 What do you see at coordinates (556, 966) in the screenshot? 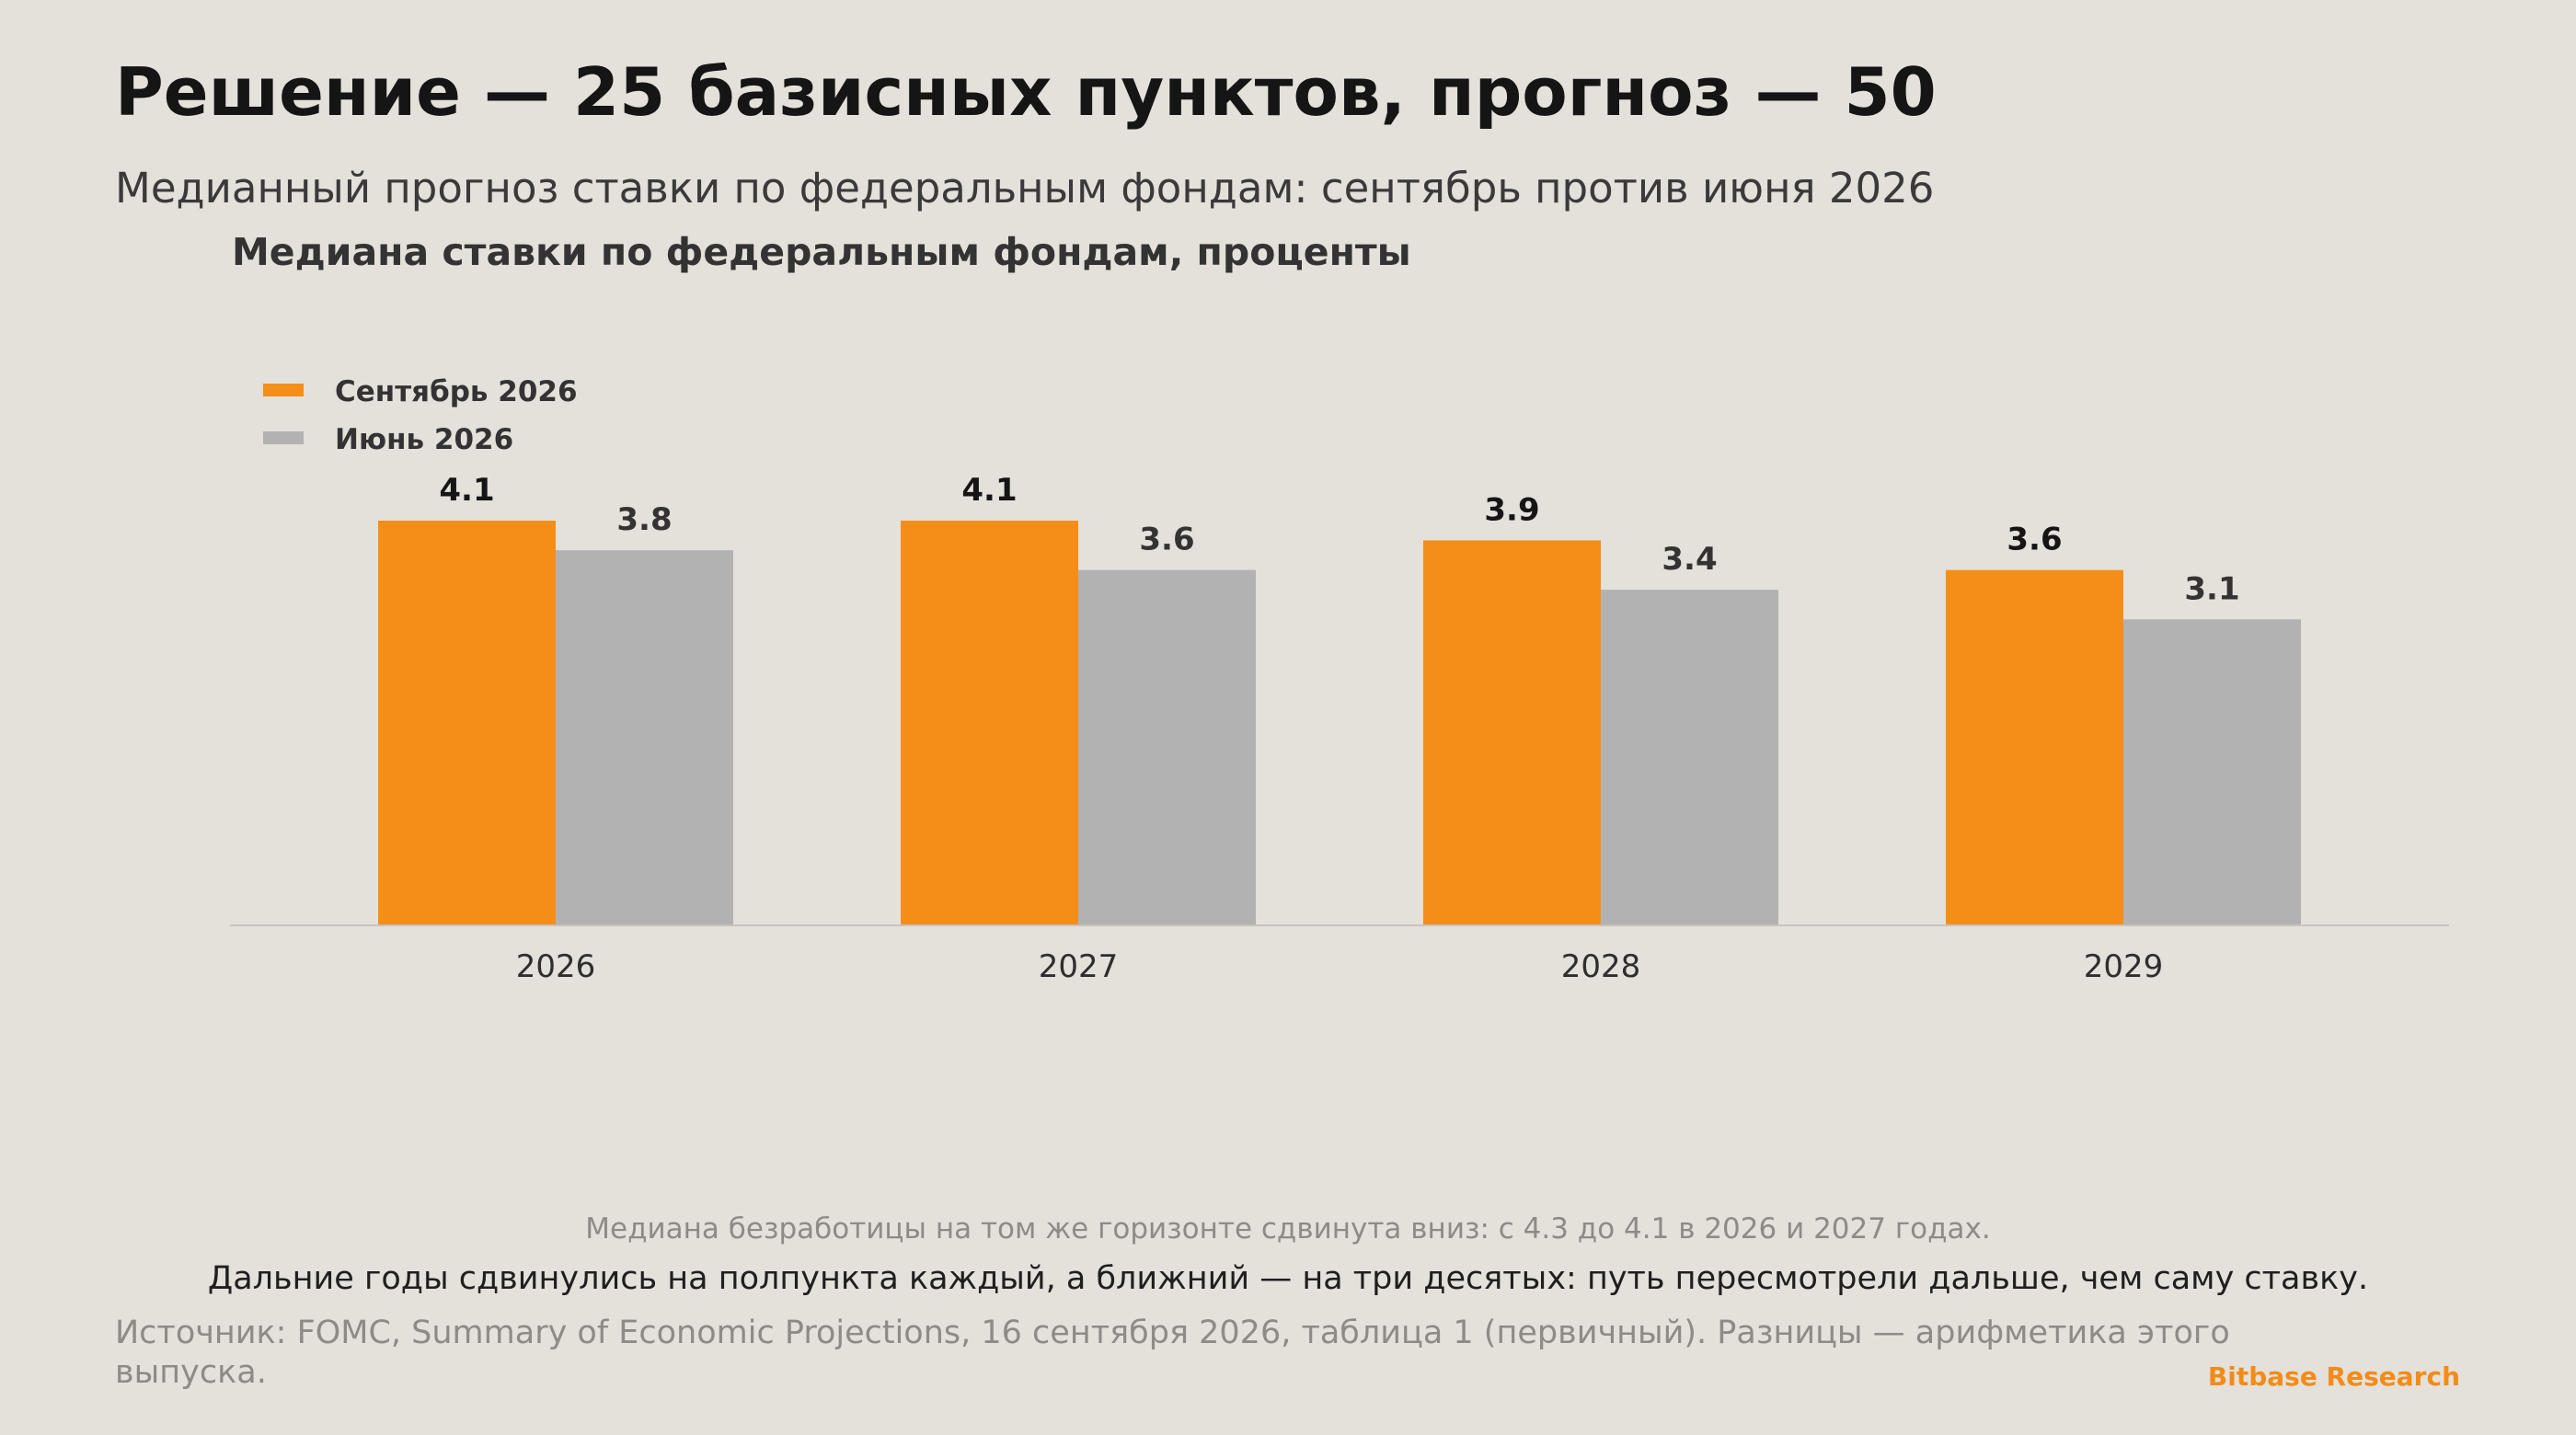
I see `x-tick-label-2026: 2026` at bounding box center [556, 966].